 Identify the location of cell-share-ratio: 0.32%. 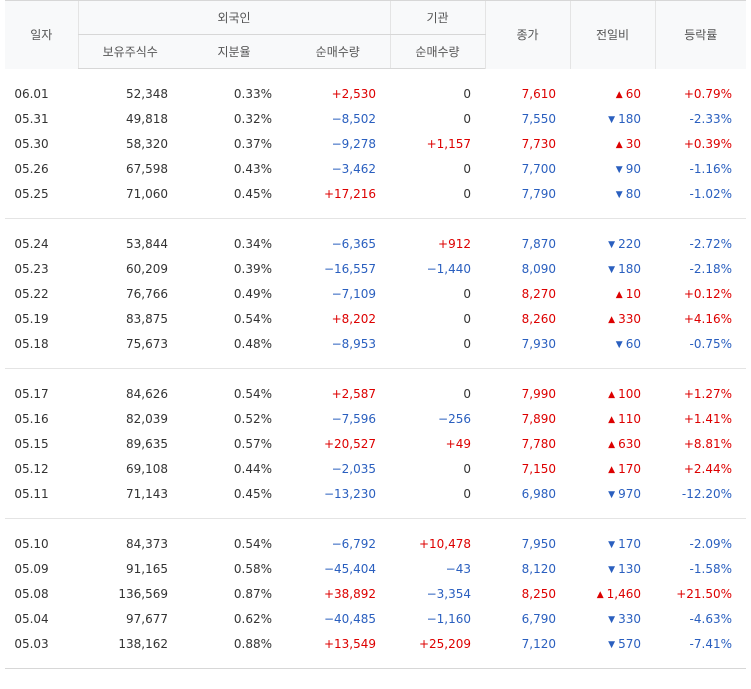
(252, 118).